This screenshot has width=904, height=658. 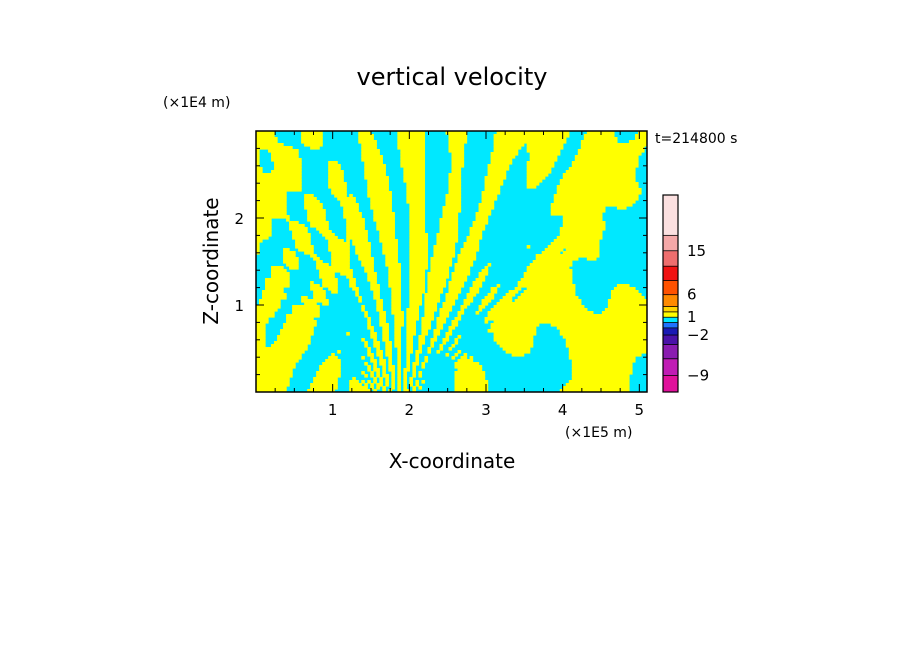 I want to click on y-axis-title: Z-coordinate, so click(x=211, y=260).